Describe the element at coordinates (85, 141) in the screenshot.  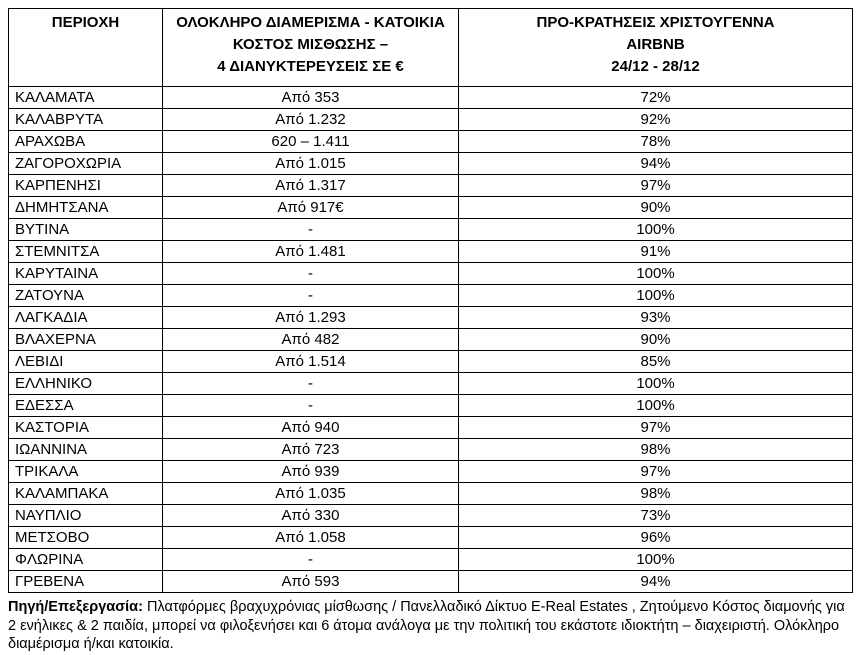
I see `region-cell: ΑΡΑΧΩΒΑ` at that location.